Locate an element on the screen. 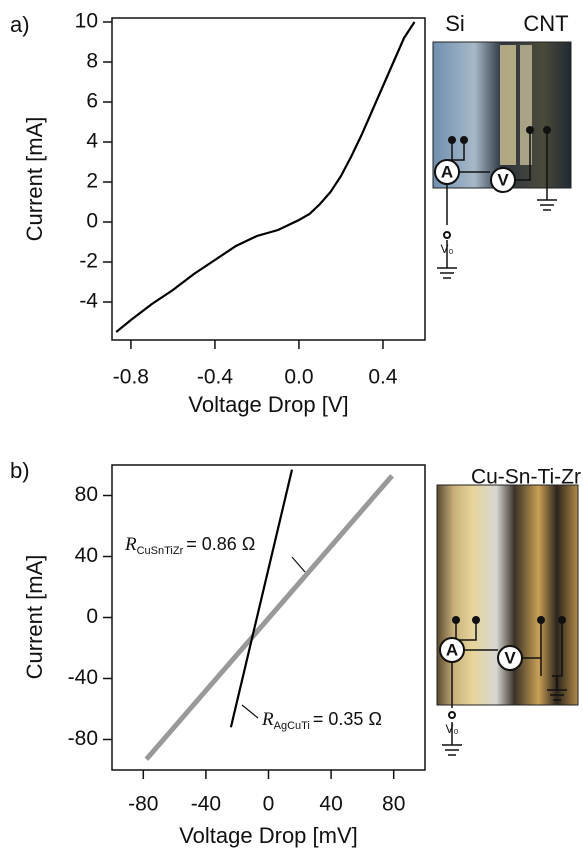 The width and height of the screenshot is (583, 868). x-tick-label: -80 is located at coordinates (143, 804).